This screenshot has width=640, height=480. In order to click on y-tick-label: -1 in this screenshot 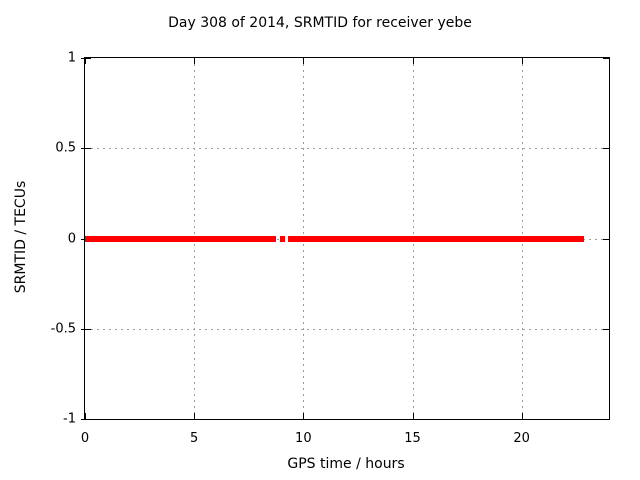, I will do `click(69, 419)`.